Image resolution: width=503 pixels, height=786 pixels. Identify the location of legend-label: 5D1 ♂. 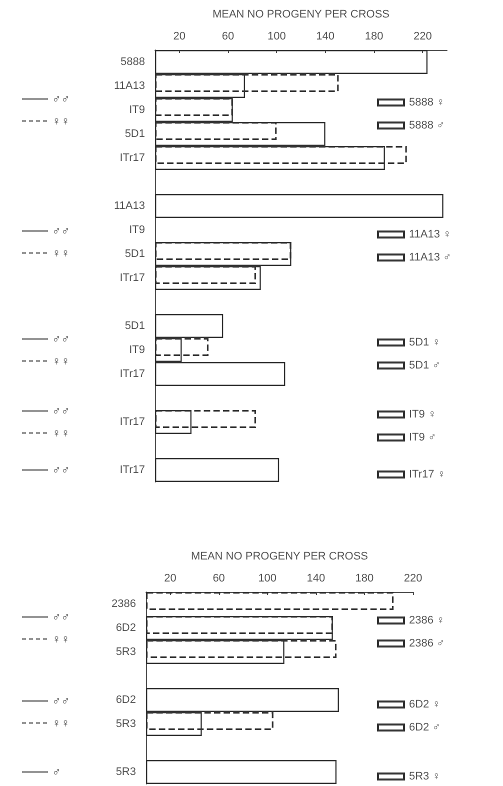
(424, 366).